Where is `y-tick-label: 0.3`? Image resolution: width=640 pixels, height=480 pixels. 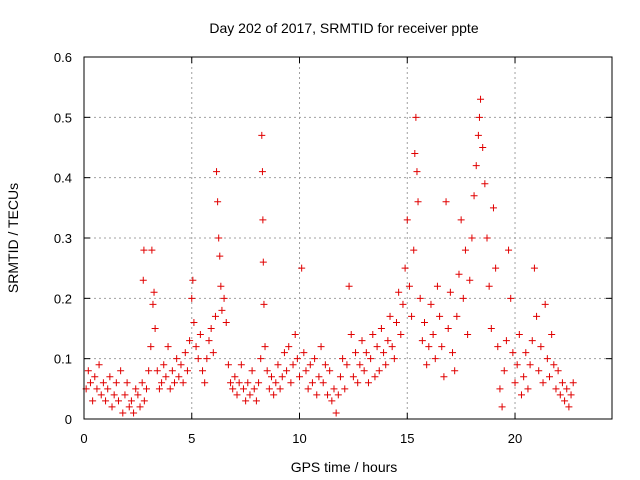 y-tick-label: 0.3 is located at coordinates (63, 238).